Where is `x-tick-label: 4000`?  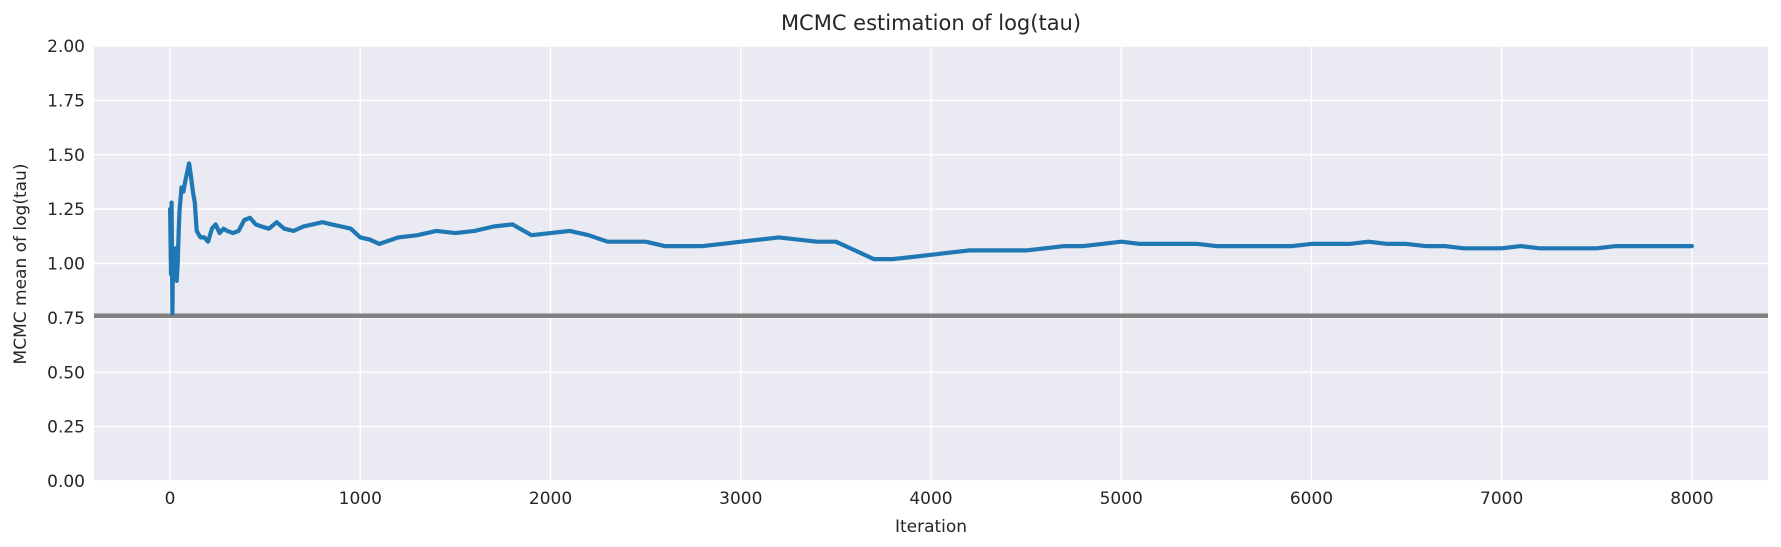
x-tick-label: 4000 is located at coordinates (930, 499).